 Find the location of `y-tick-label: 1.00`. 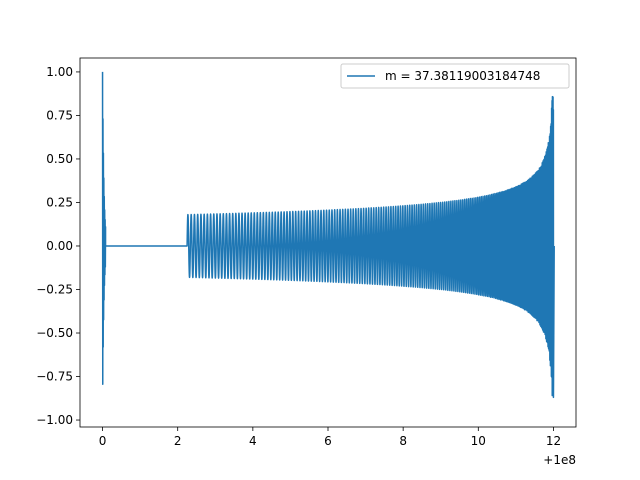

y-tick-label: 1.00 is located at coordinates (59, 72).